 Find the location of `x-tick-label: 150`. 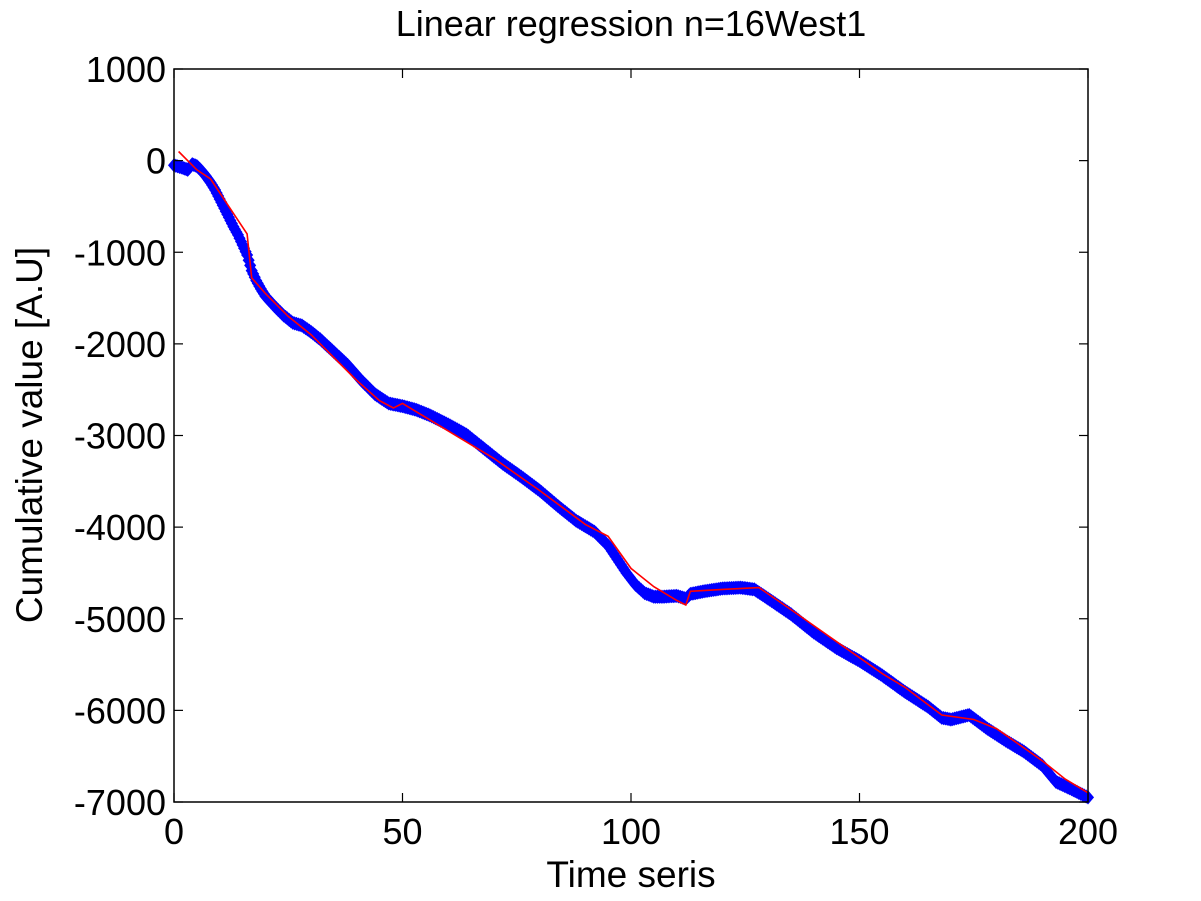

x-tick-label: 150 is located at coordinates (859, 831).